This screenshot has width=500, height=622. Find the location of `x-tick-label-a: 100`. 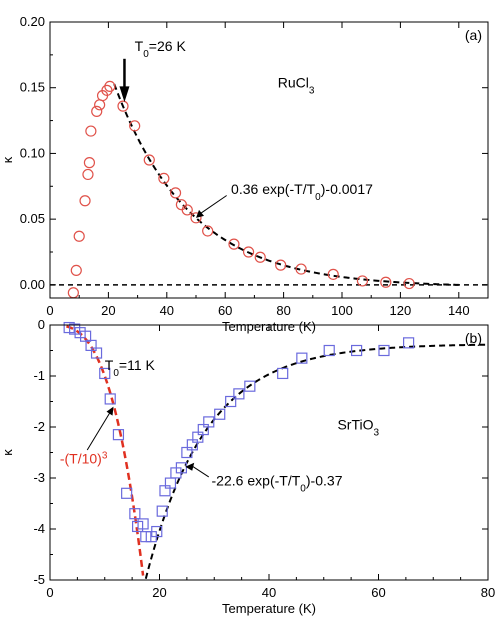

x-tick-label-a: 100 is located at coordinates (342, 310).